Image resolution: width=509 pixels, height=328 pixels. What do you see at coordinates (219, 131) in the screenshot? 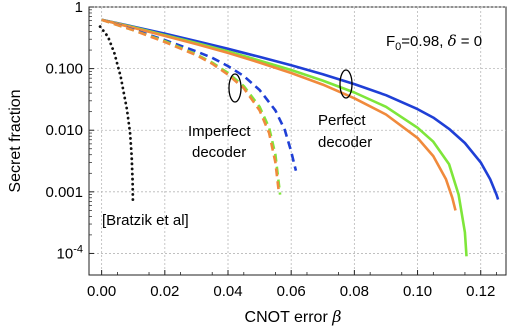
I see `imperfect-decoder-label: Imperfect` at bounding box center [219, 131].